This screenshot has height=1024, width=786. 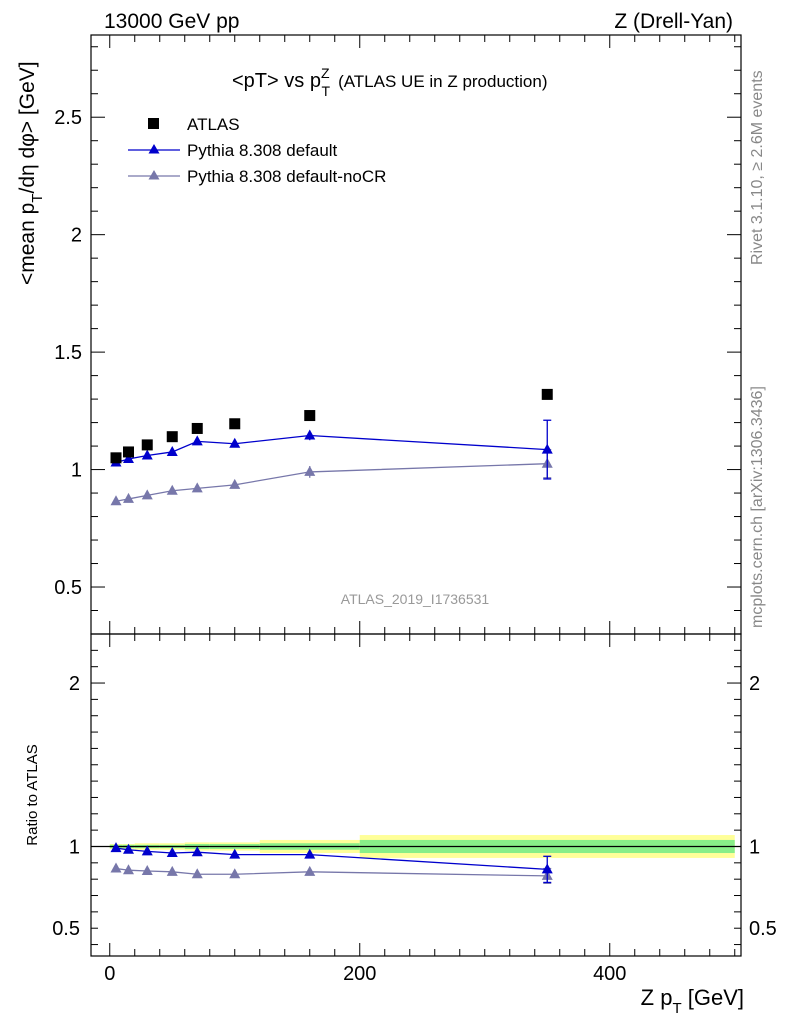 I want to click on x-tick-labels: 0 200 400, so click(x=365, y=974).